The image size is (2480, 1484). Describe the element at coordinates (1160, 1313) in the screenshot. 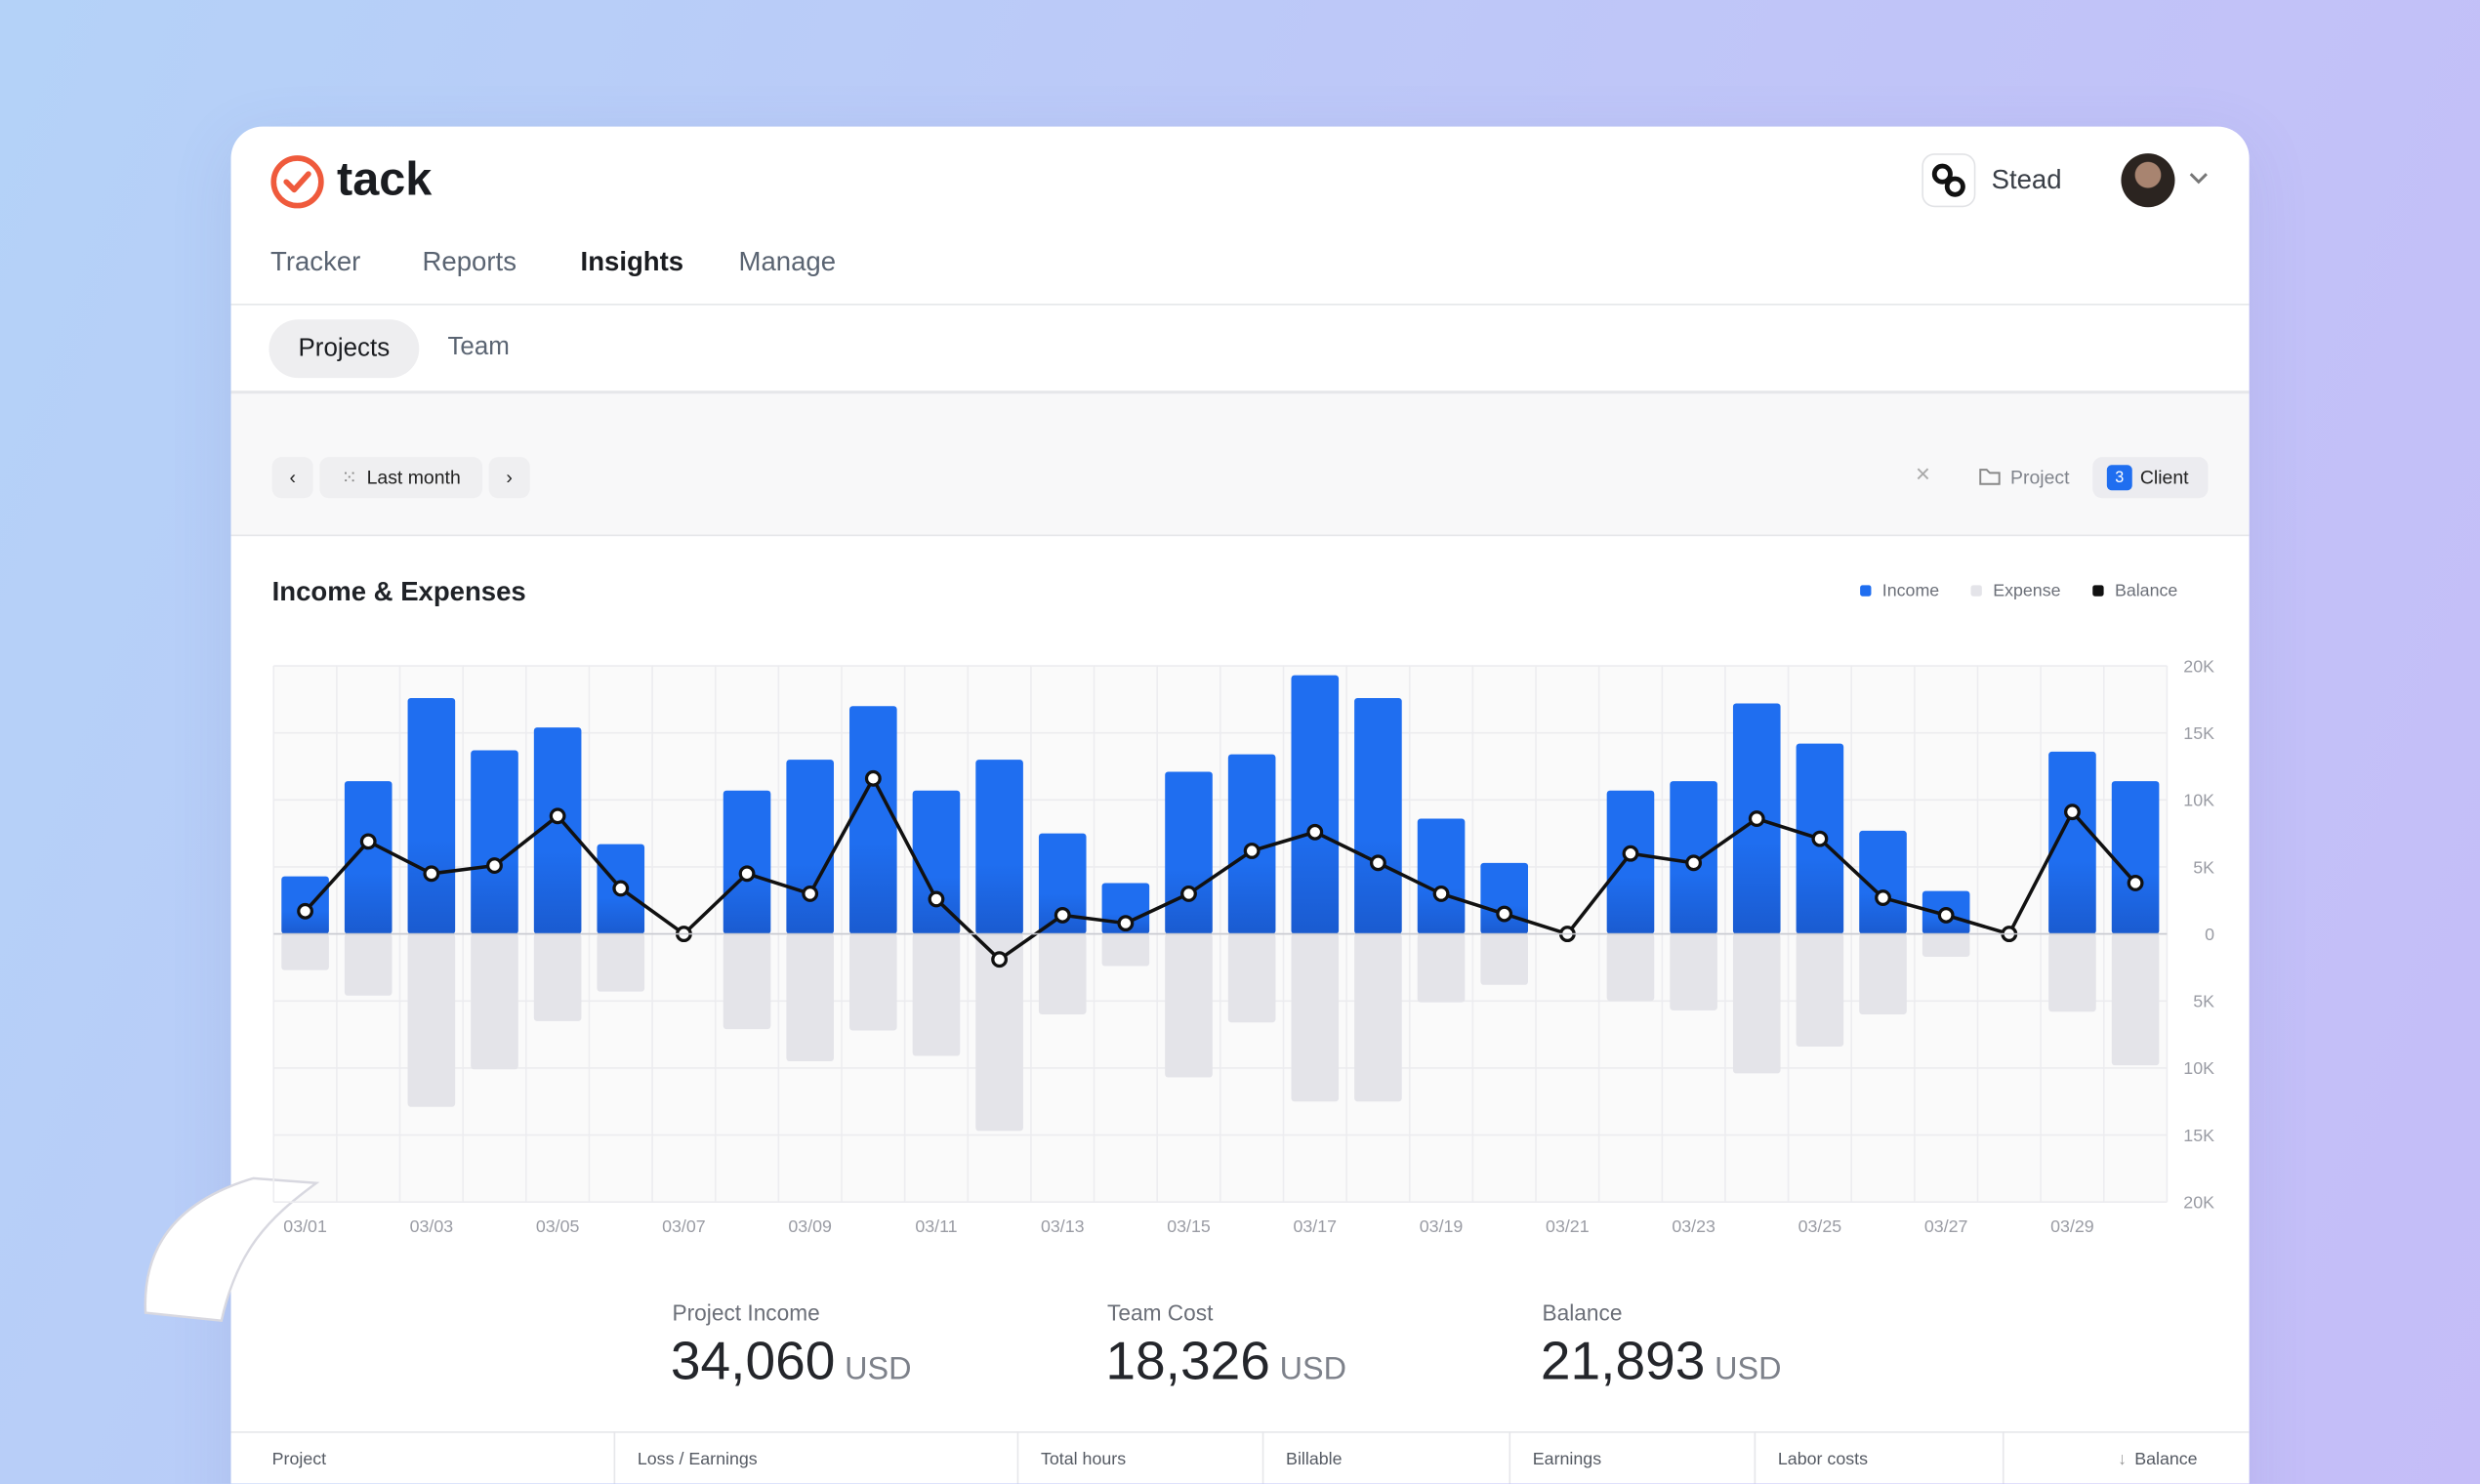

I see `stat-label: Team Cost` at that location.